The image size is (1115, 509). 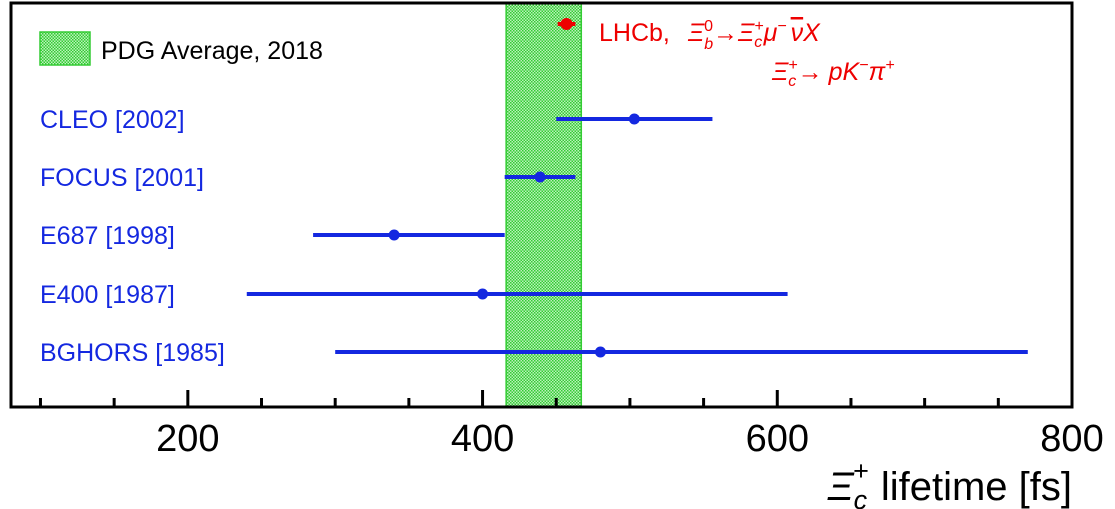 I want to click on tick-label: 800, so click(x=1071, y=439).